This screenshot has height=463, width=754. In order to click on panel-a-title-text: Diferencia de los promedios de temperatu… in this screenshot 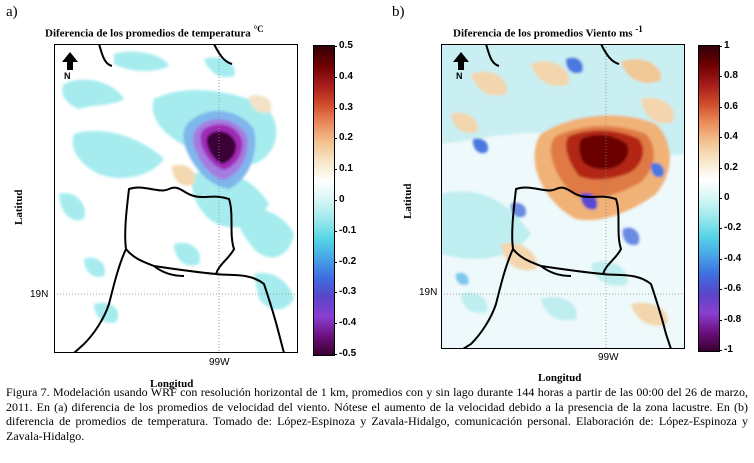, I will do `click(148, 33)`.